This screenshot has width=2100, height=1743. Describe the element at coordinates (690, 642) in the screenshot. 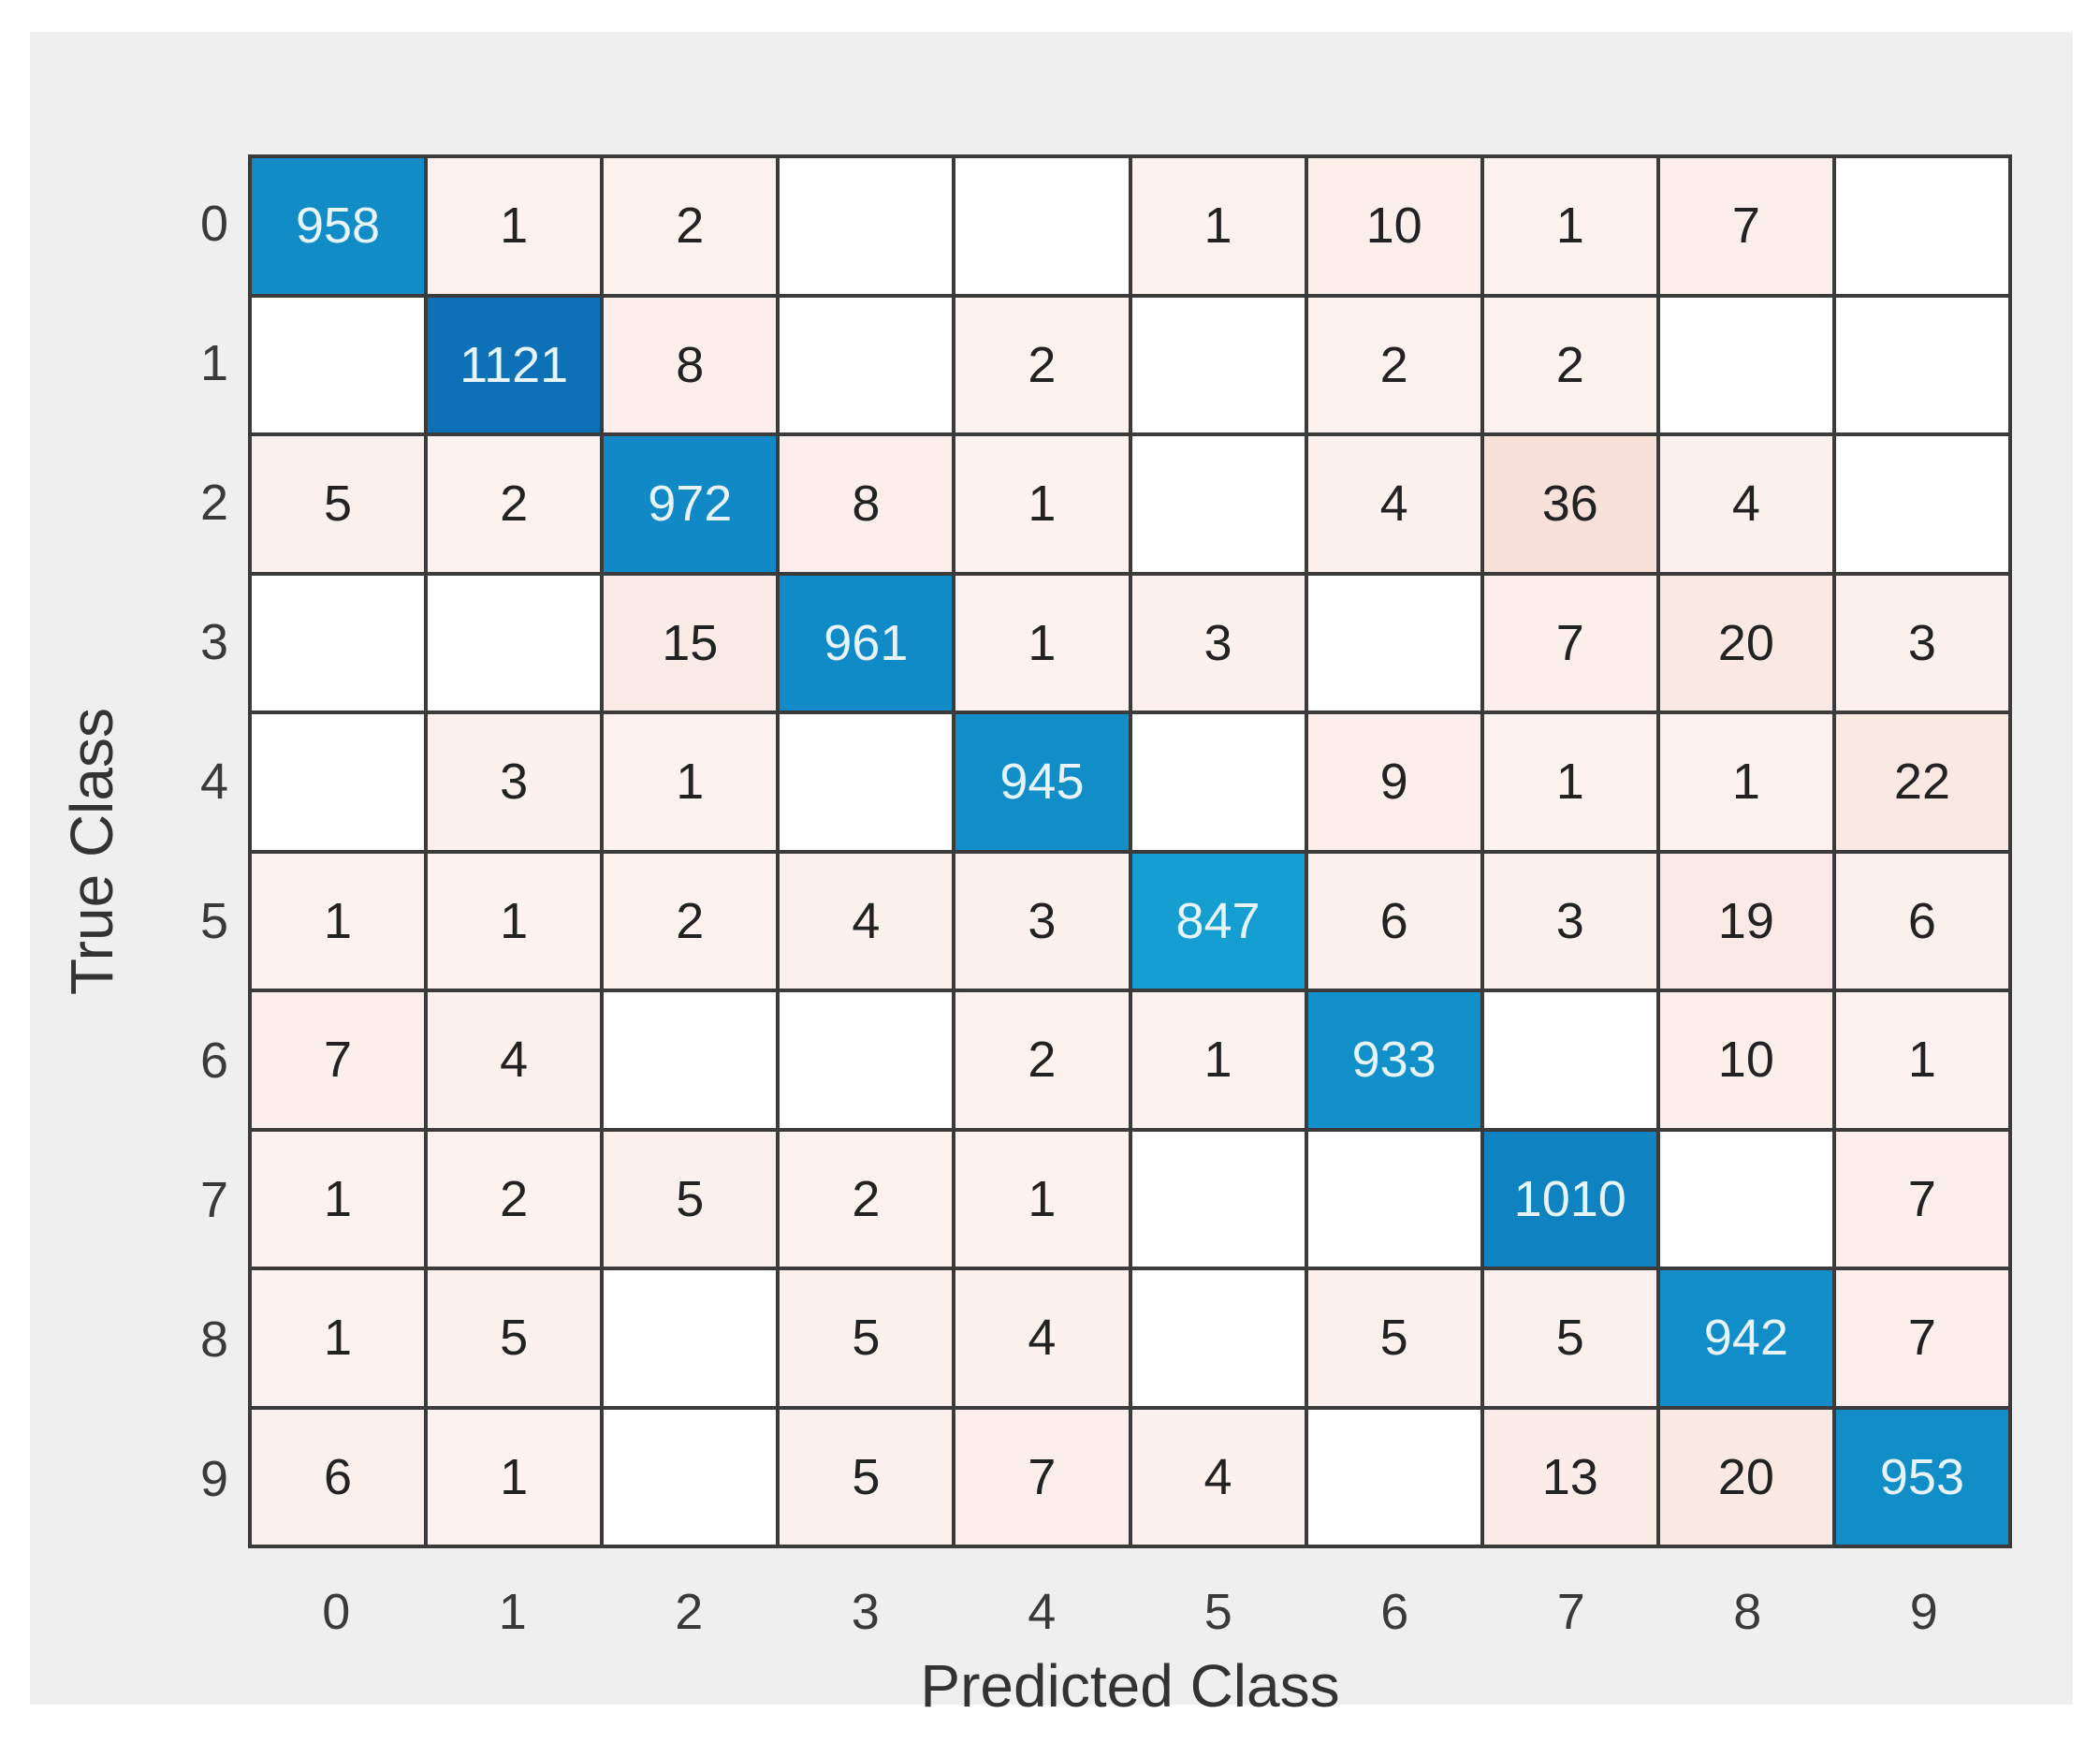

I see `matrix-cell: 15` at that location.